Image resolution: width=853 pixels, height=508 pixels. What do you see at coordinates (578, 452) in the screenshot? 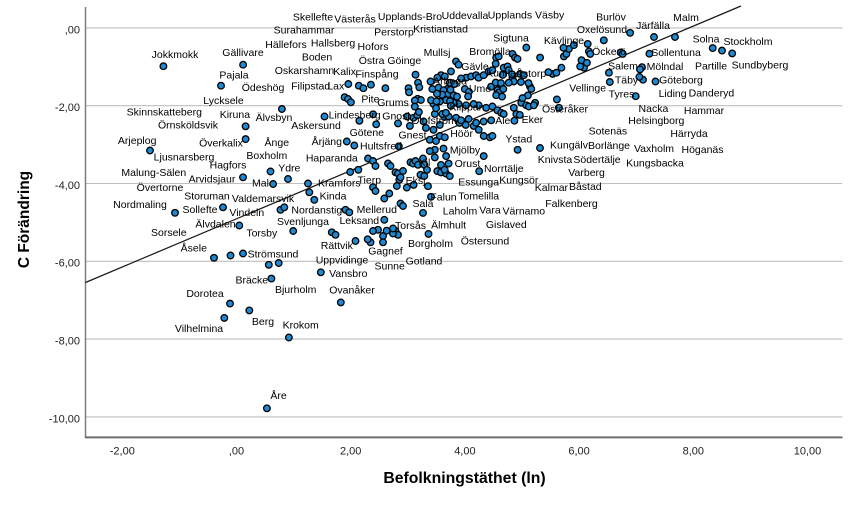
I see `svg-text: 6,00` at bounding box center [578, 452].